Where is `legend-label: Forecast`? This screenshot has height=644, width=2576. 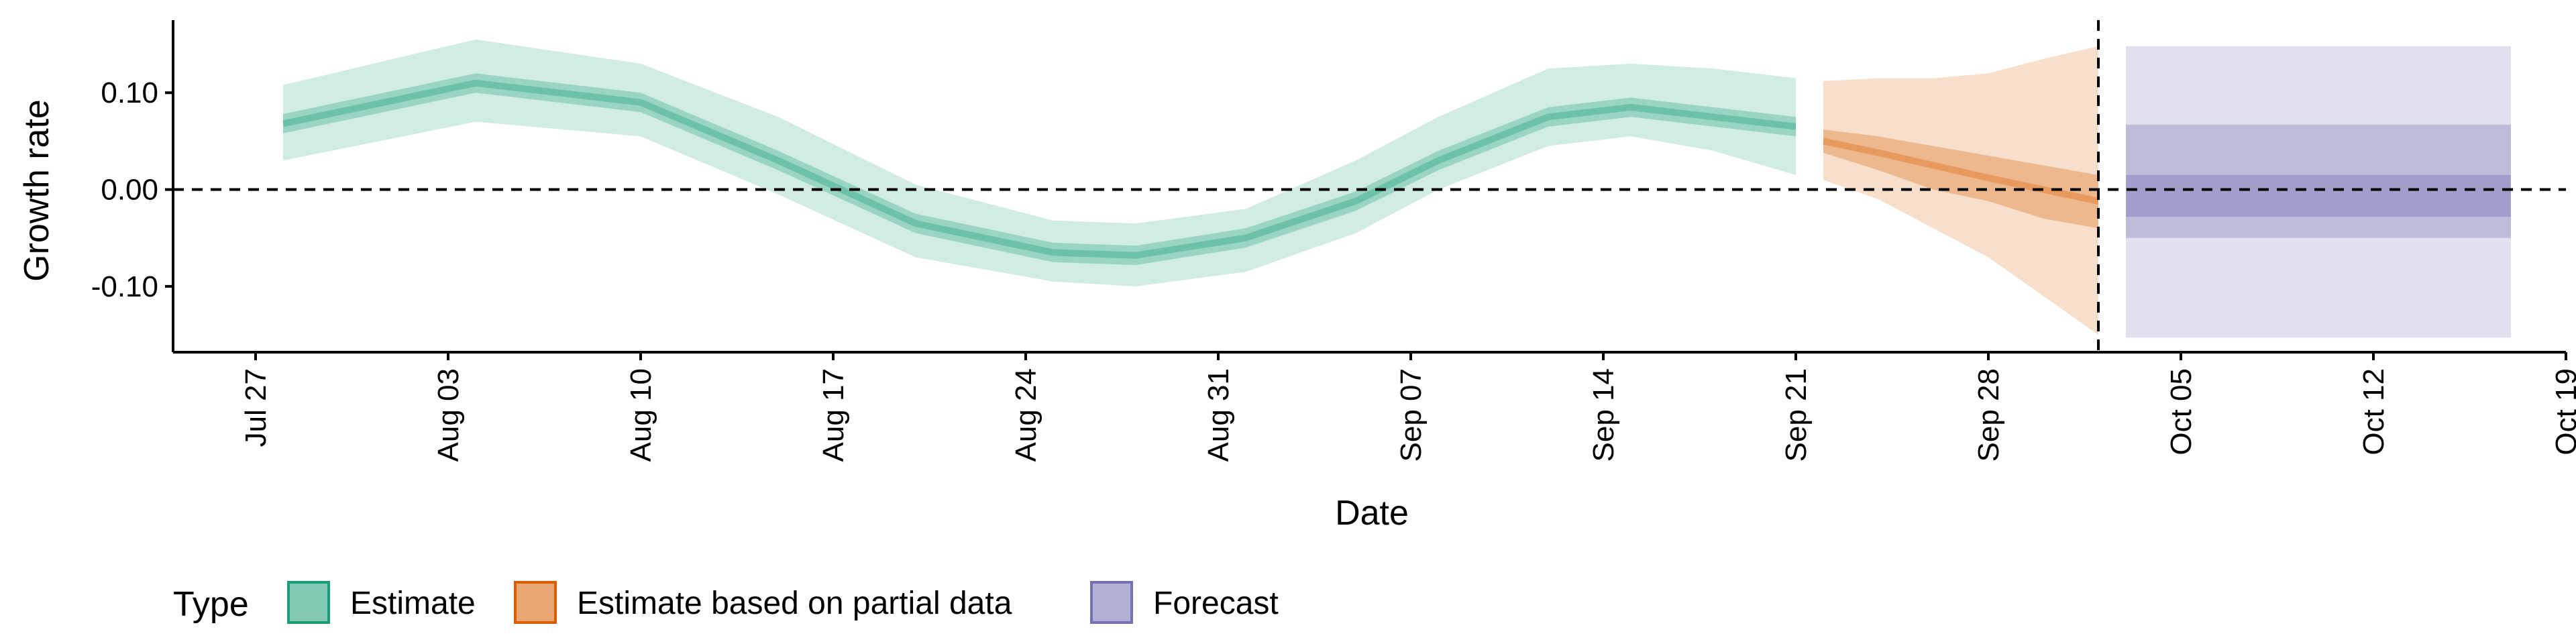
legend-label: Forecast is located at coordinates (1216, 603).